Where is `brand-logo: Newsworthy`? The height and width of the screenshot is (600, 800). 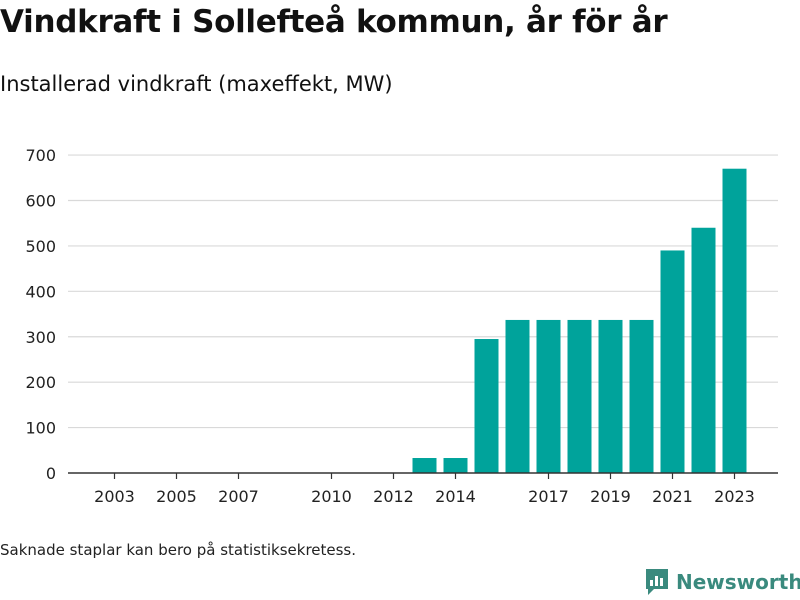 brand-logo: Newsworthy is located at coordinates (722, 582).